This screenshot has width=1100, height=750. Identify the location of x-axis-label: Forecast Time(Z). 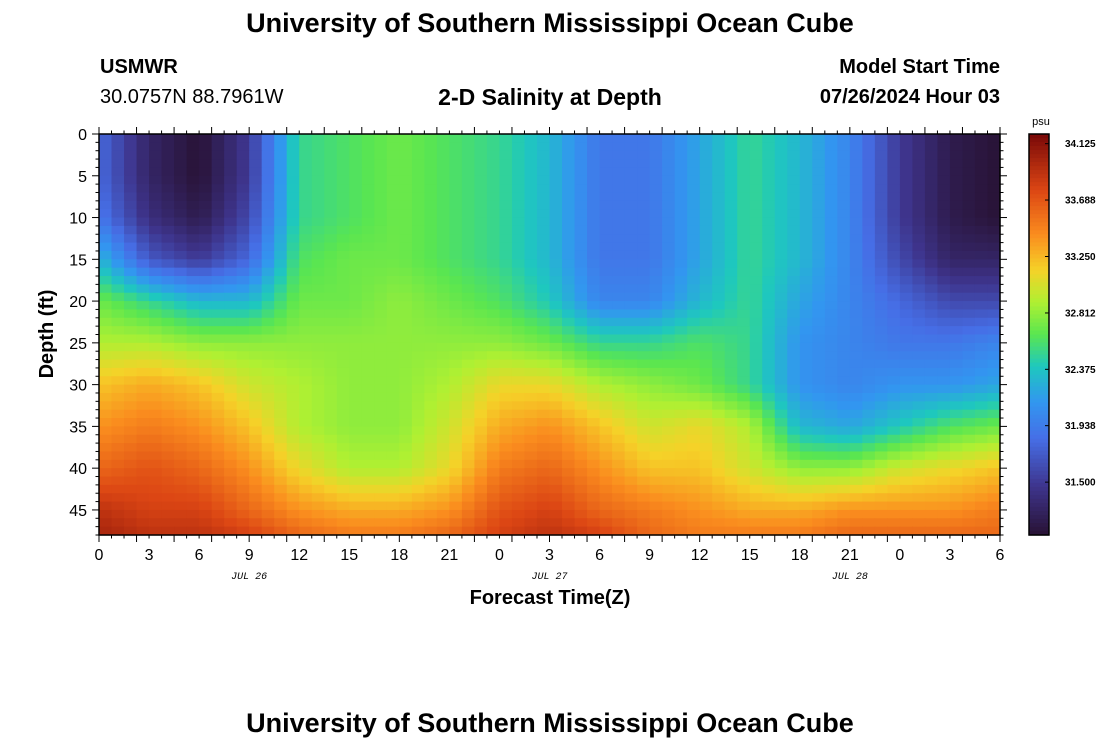
(550, 598).